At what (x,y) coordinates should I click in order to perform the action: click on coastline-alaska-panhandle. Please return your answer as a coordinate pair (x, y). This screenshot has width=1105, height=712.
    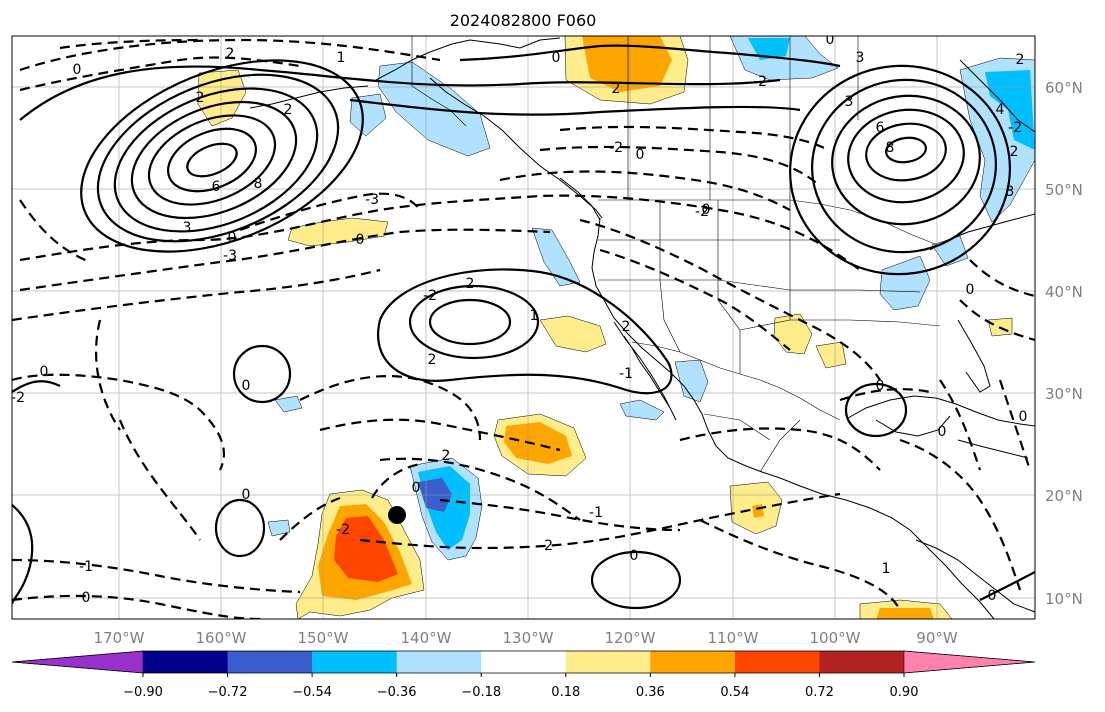
    Looking at the image, I should click on (516, 148).